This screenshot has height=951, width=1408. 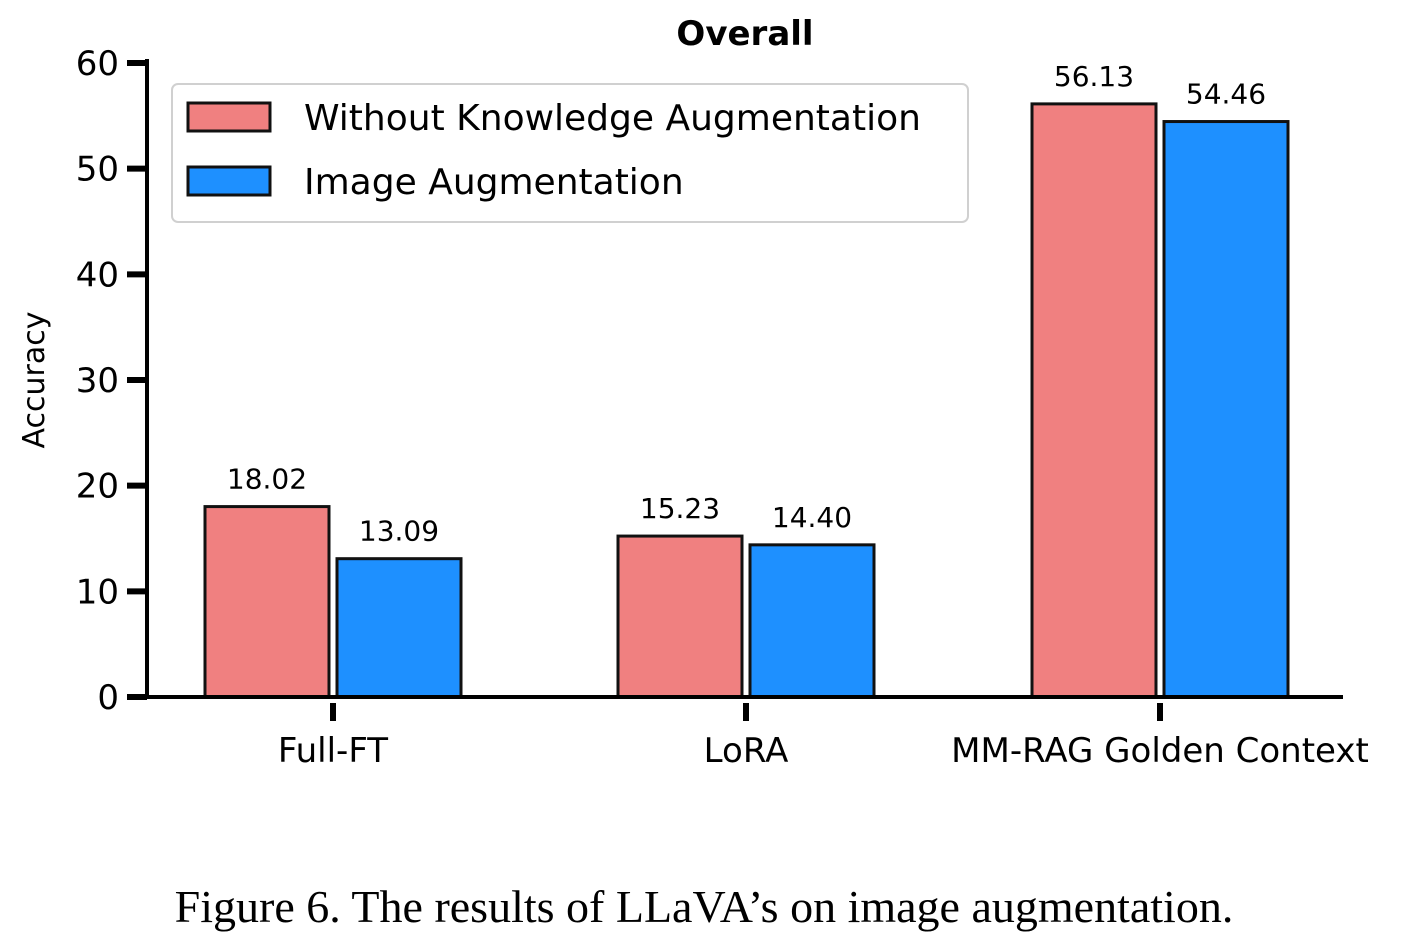 What do you see at coordinates (97, 64) in the screenshot?
I see `y-tick-label: 60` at bounding box center [97, 64].